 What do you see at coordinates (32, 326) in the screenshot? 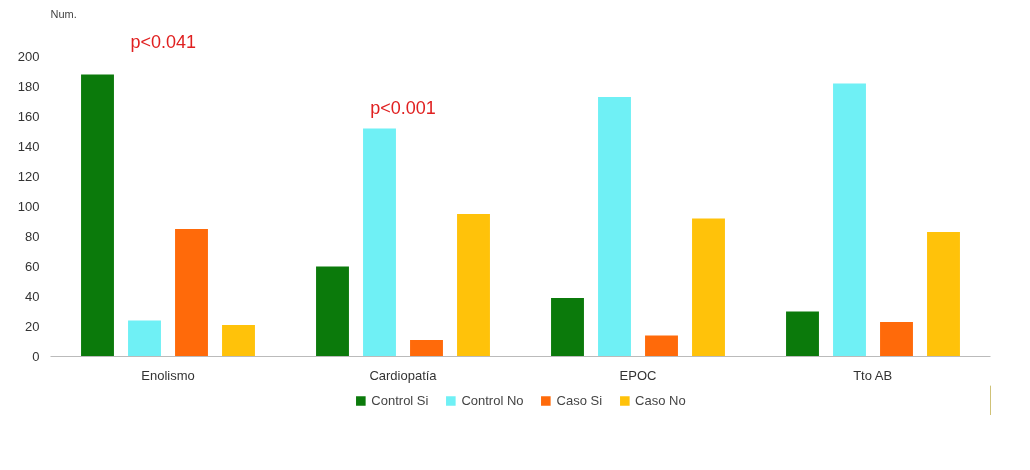
I see `y-tick-label: 20` at bounding box center [32, 326].